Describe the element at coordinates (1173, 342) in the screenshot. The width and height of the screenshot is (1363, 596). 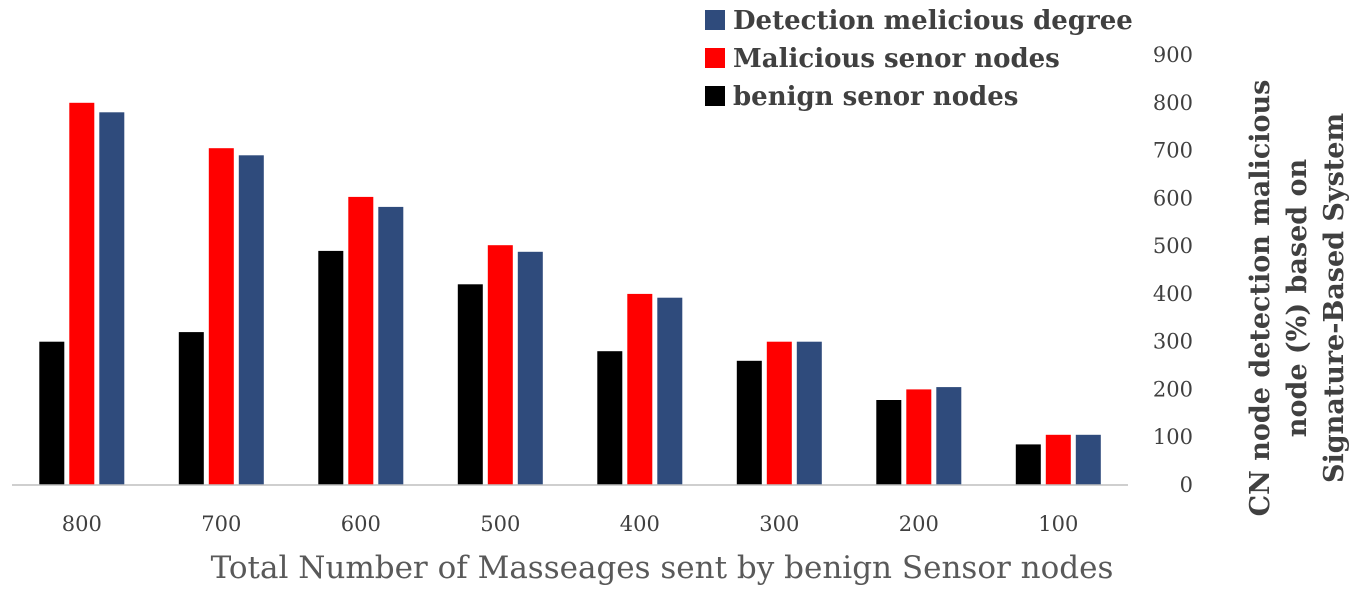
I see `y-tick-label: 300` at that location.